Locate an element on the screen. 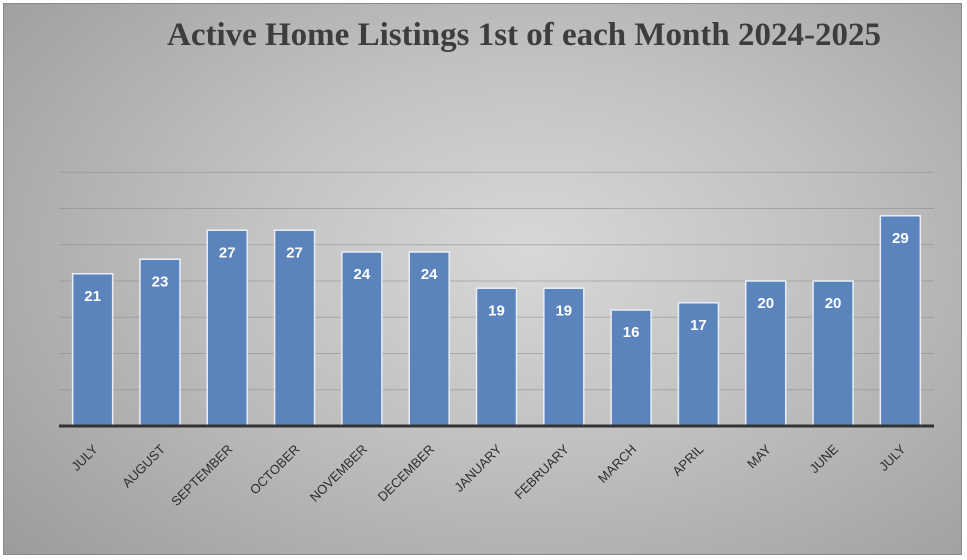  data-label: 17 is located at coordinates (698, 325).